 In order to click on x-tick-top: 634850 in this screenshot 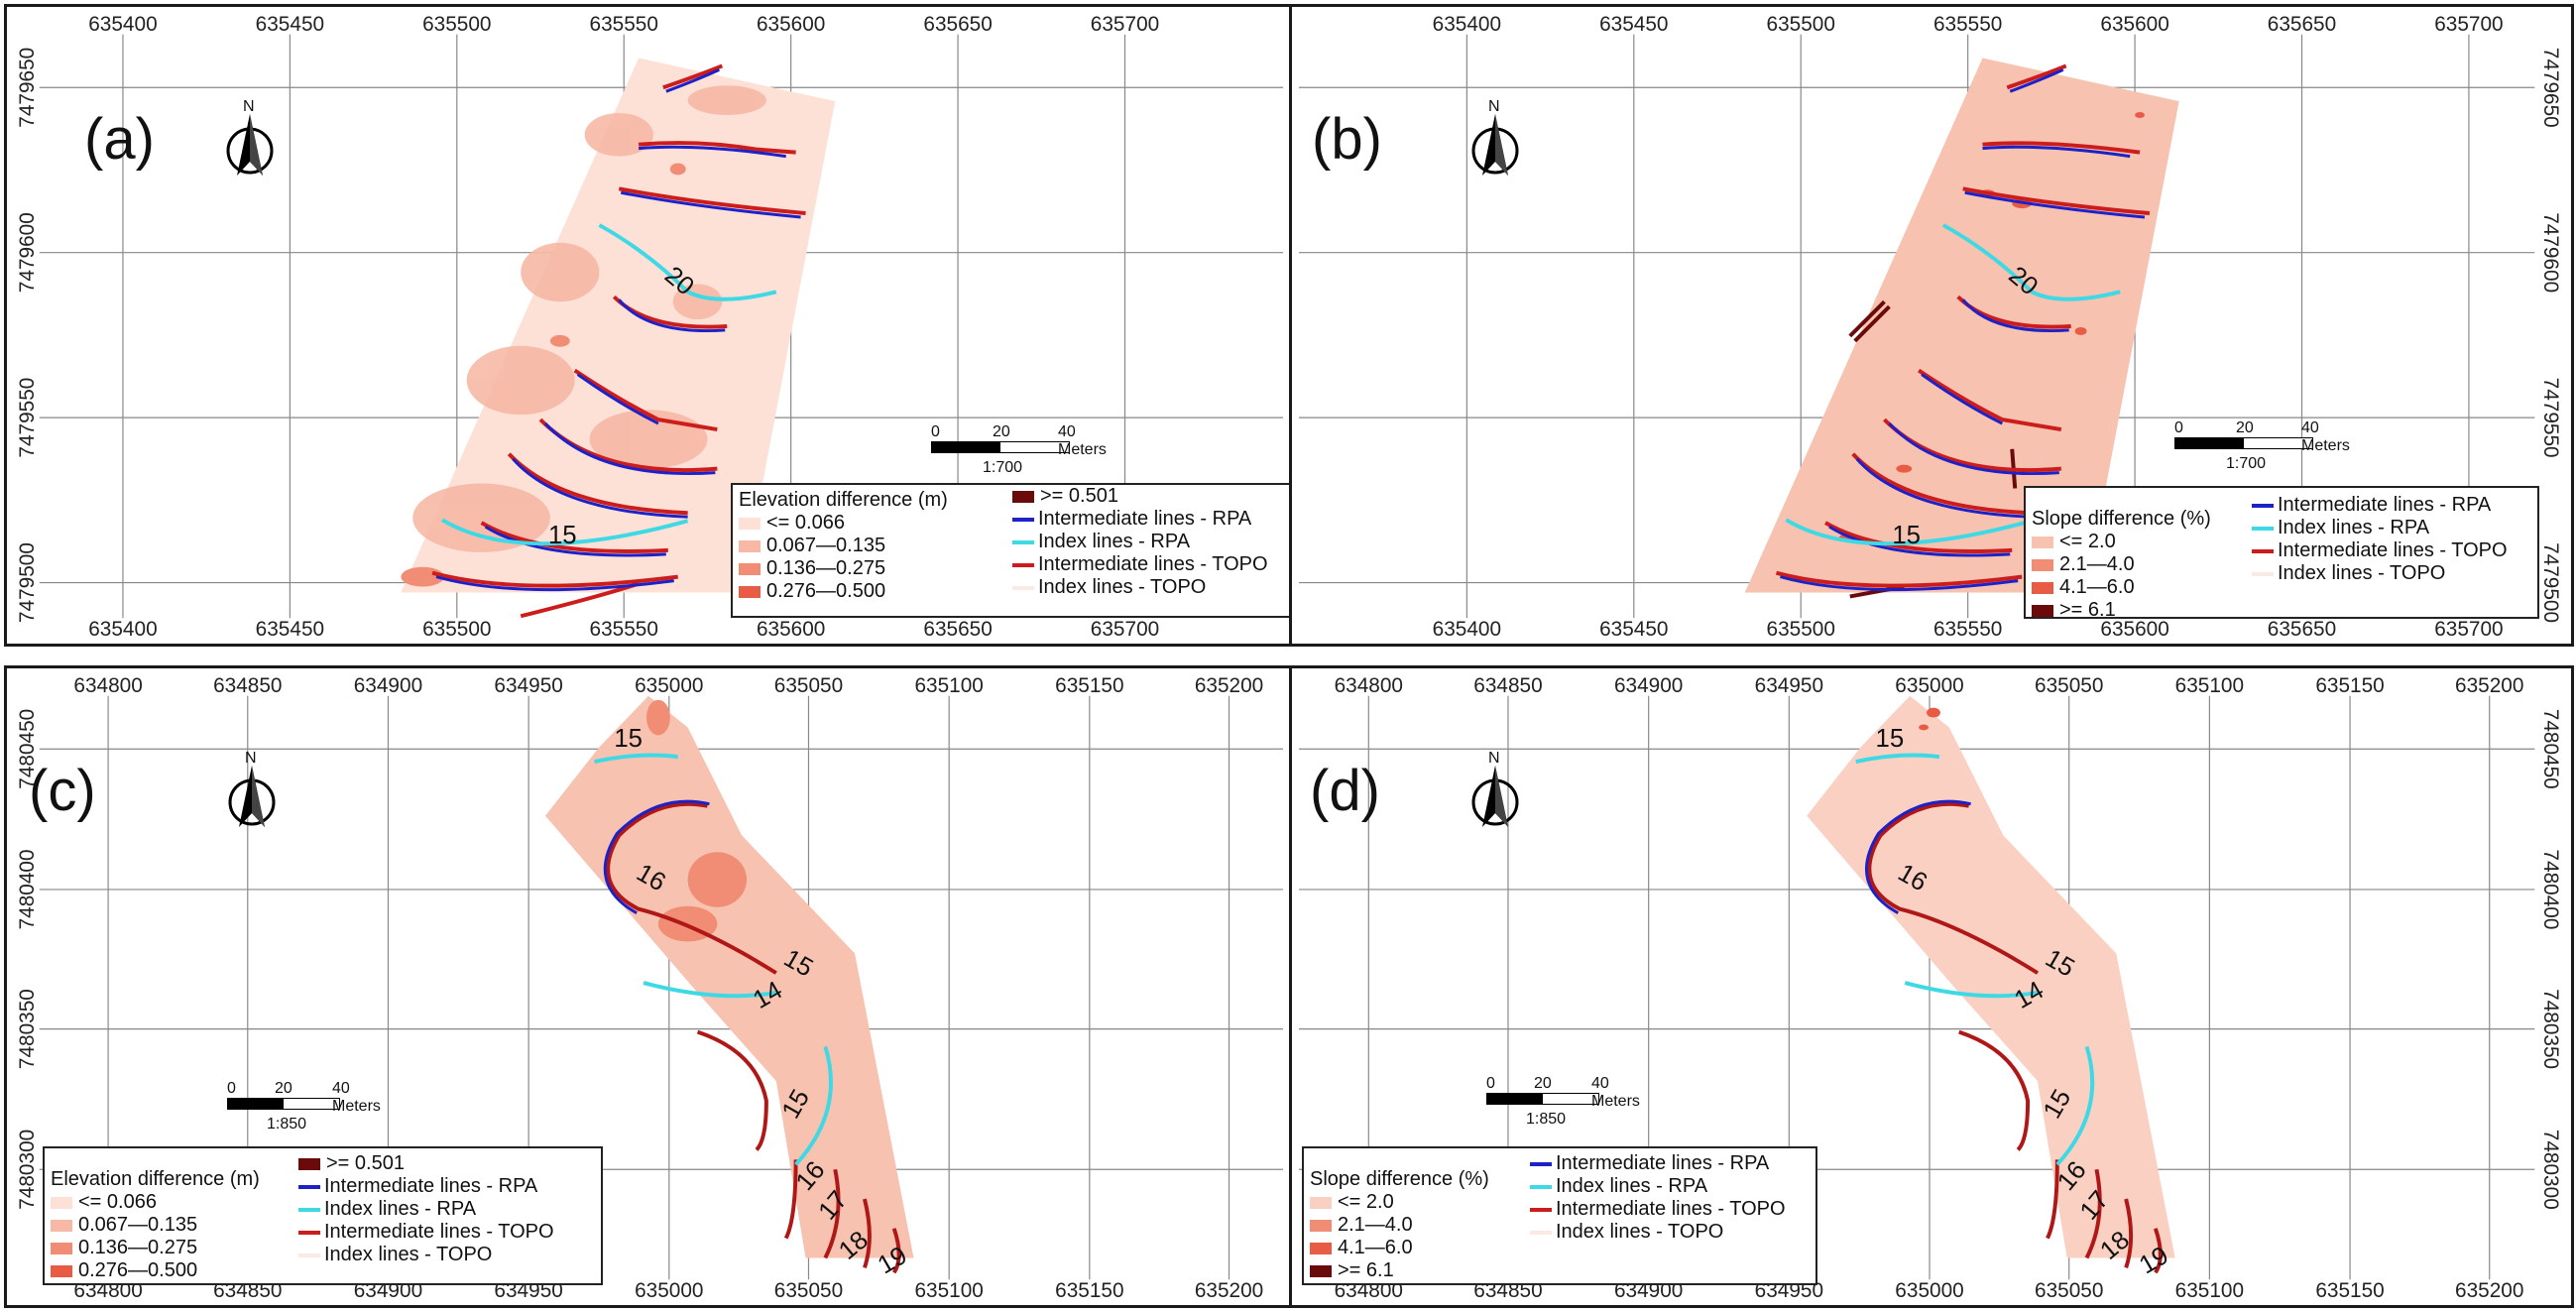, I will do `click(1507, 685)`.